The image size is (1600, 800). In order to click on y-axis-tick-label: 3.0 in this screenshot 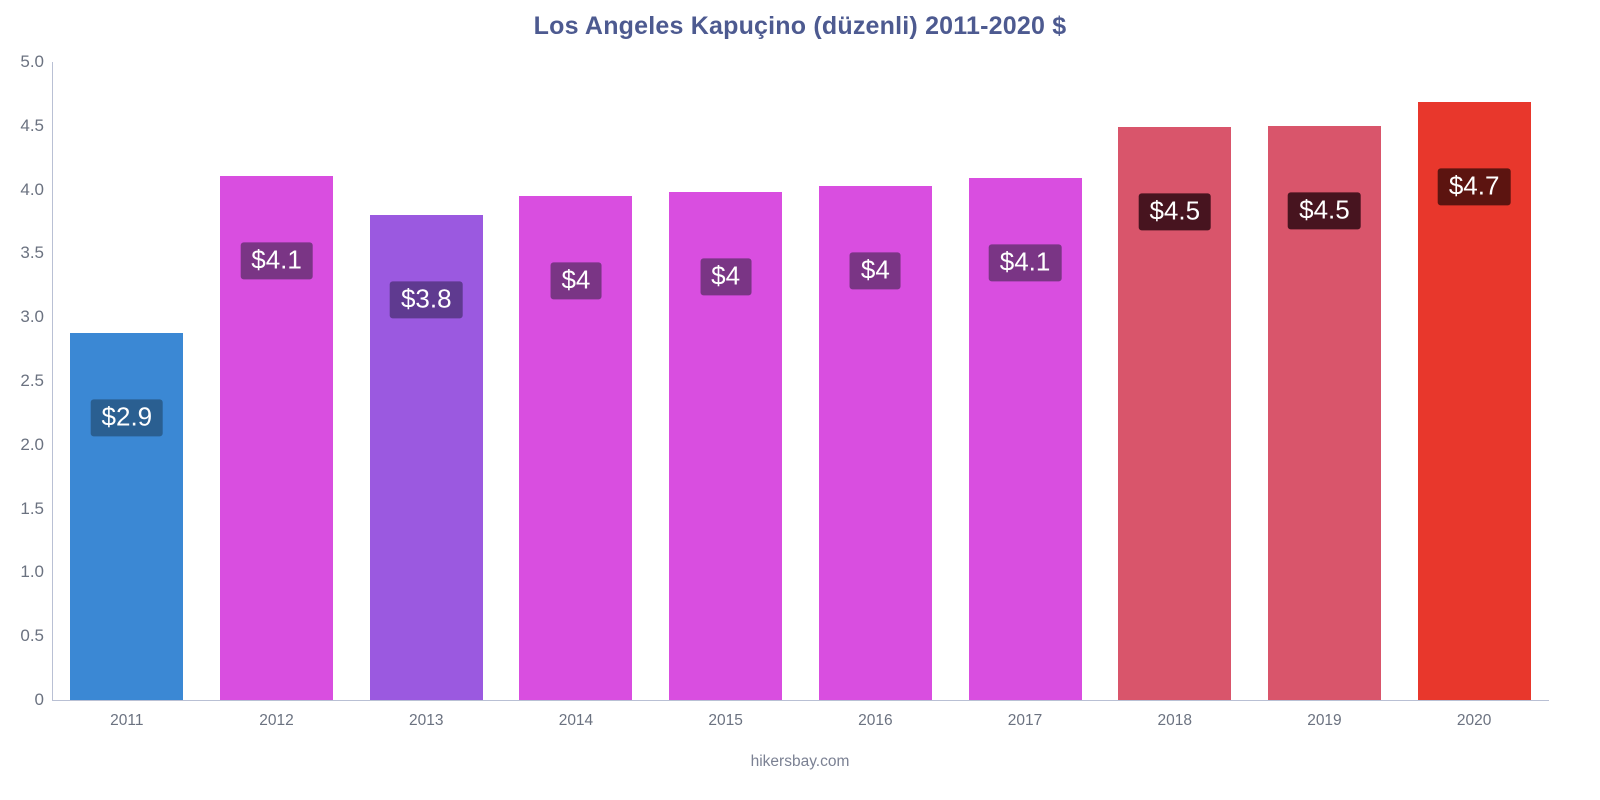, I will do `click(32, 317)`.